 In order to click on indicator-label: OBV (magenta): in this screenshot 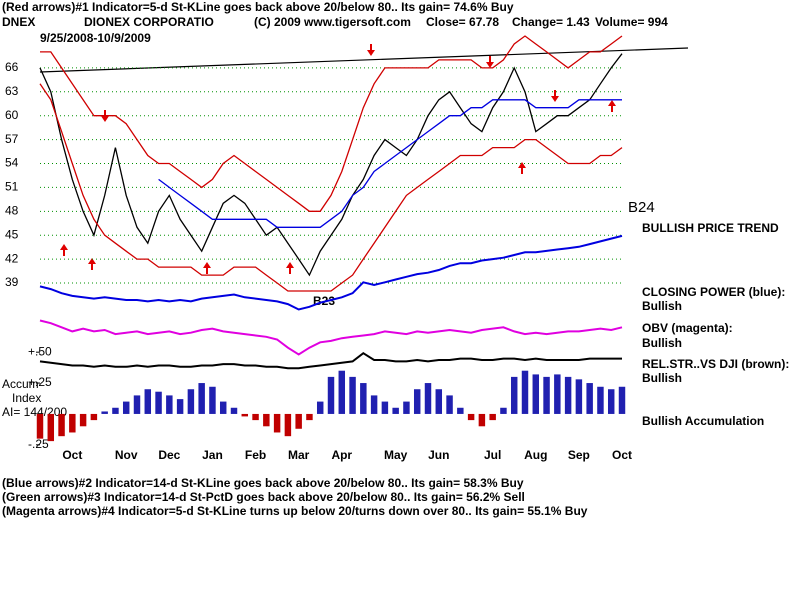, I will do `click(687, 328)`.